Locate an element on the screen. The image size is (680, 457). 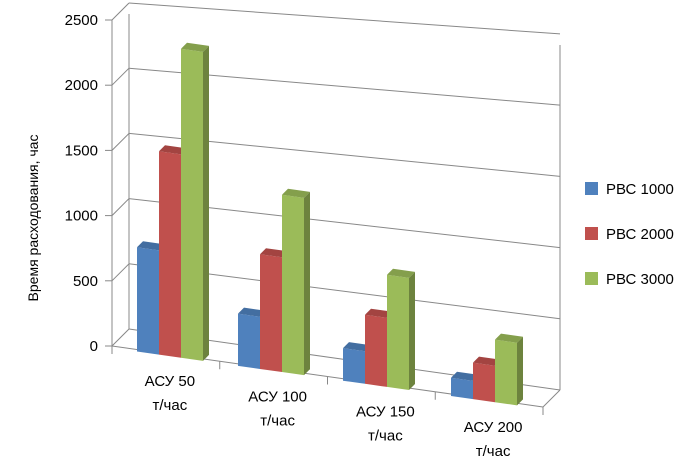
floor-right-edge is located at coordinates (551, 398).